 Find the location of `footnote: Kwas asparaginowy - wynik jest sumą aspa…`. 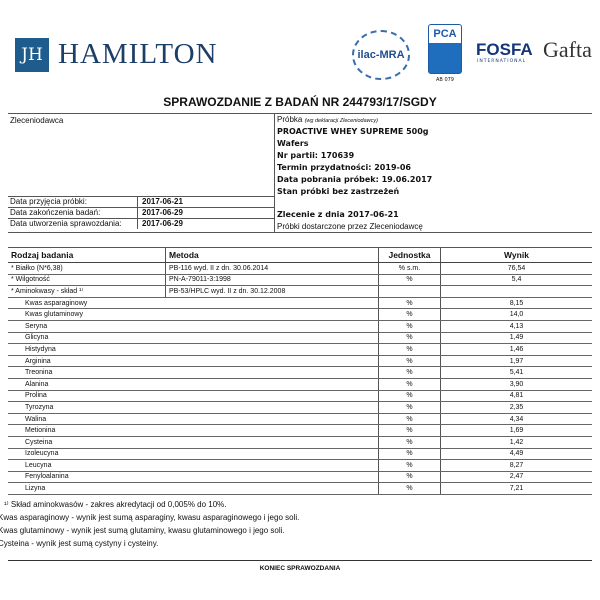

footnote: Kwas asparaginowy - wynik jest sumą aspa… is located at coordinates (150, 517).